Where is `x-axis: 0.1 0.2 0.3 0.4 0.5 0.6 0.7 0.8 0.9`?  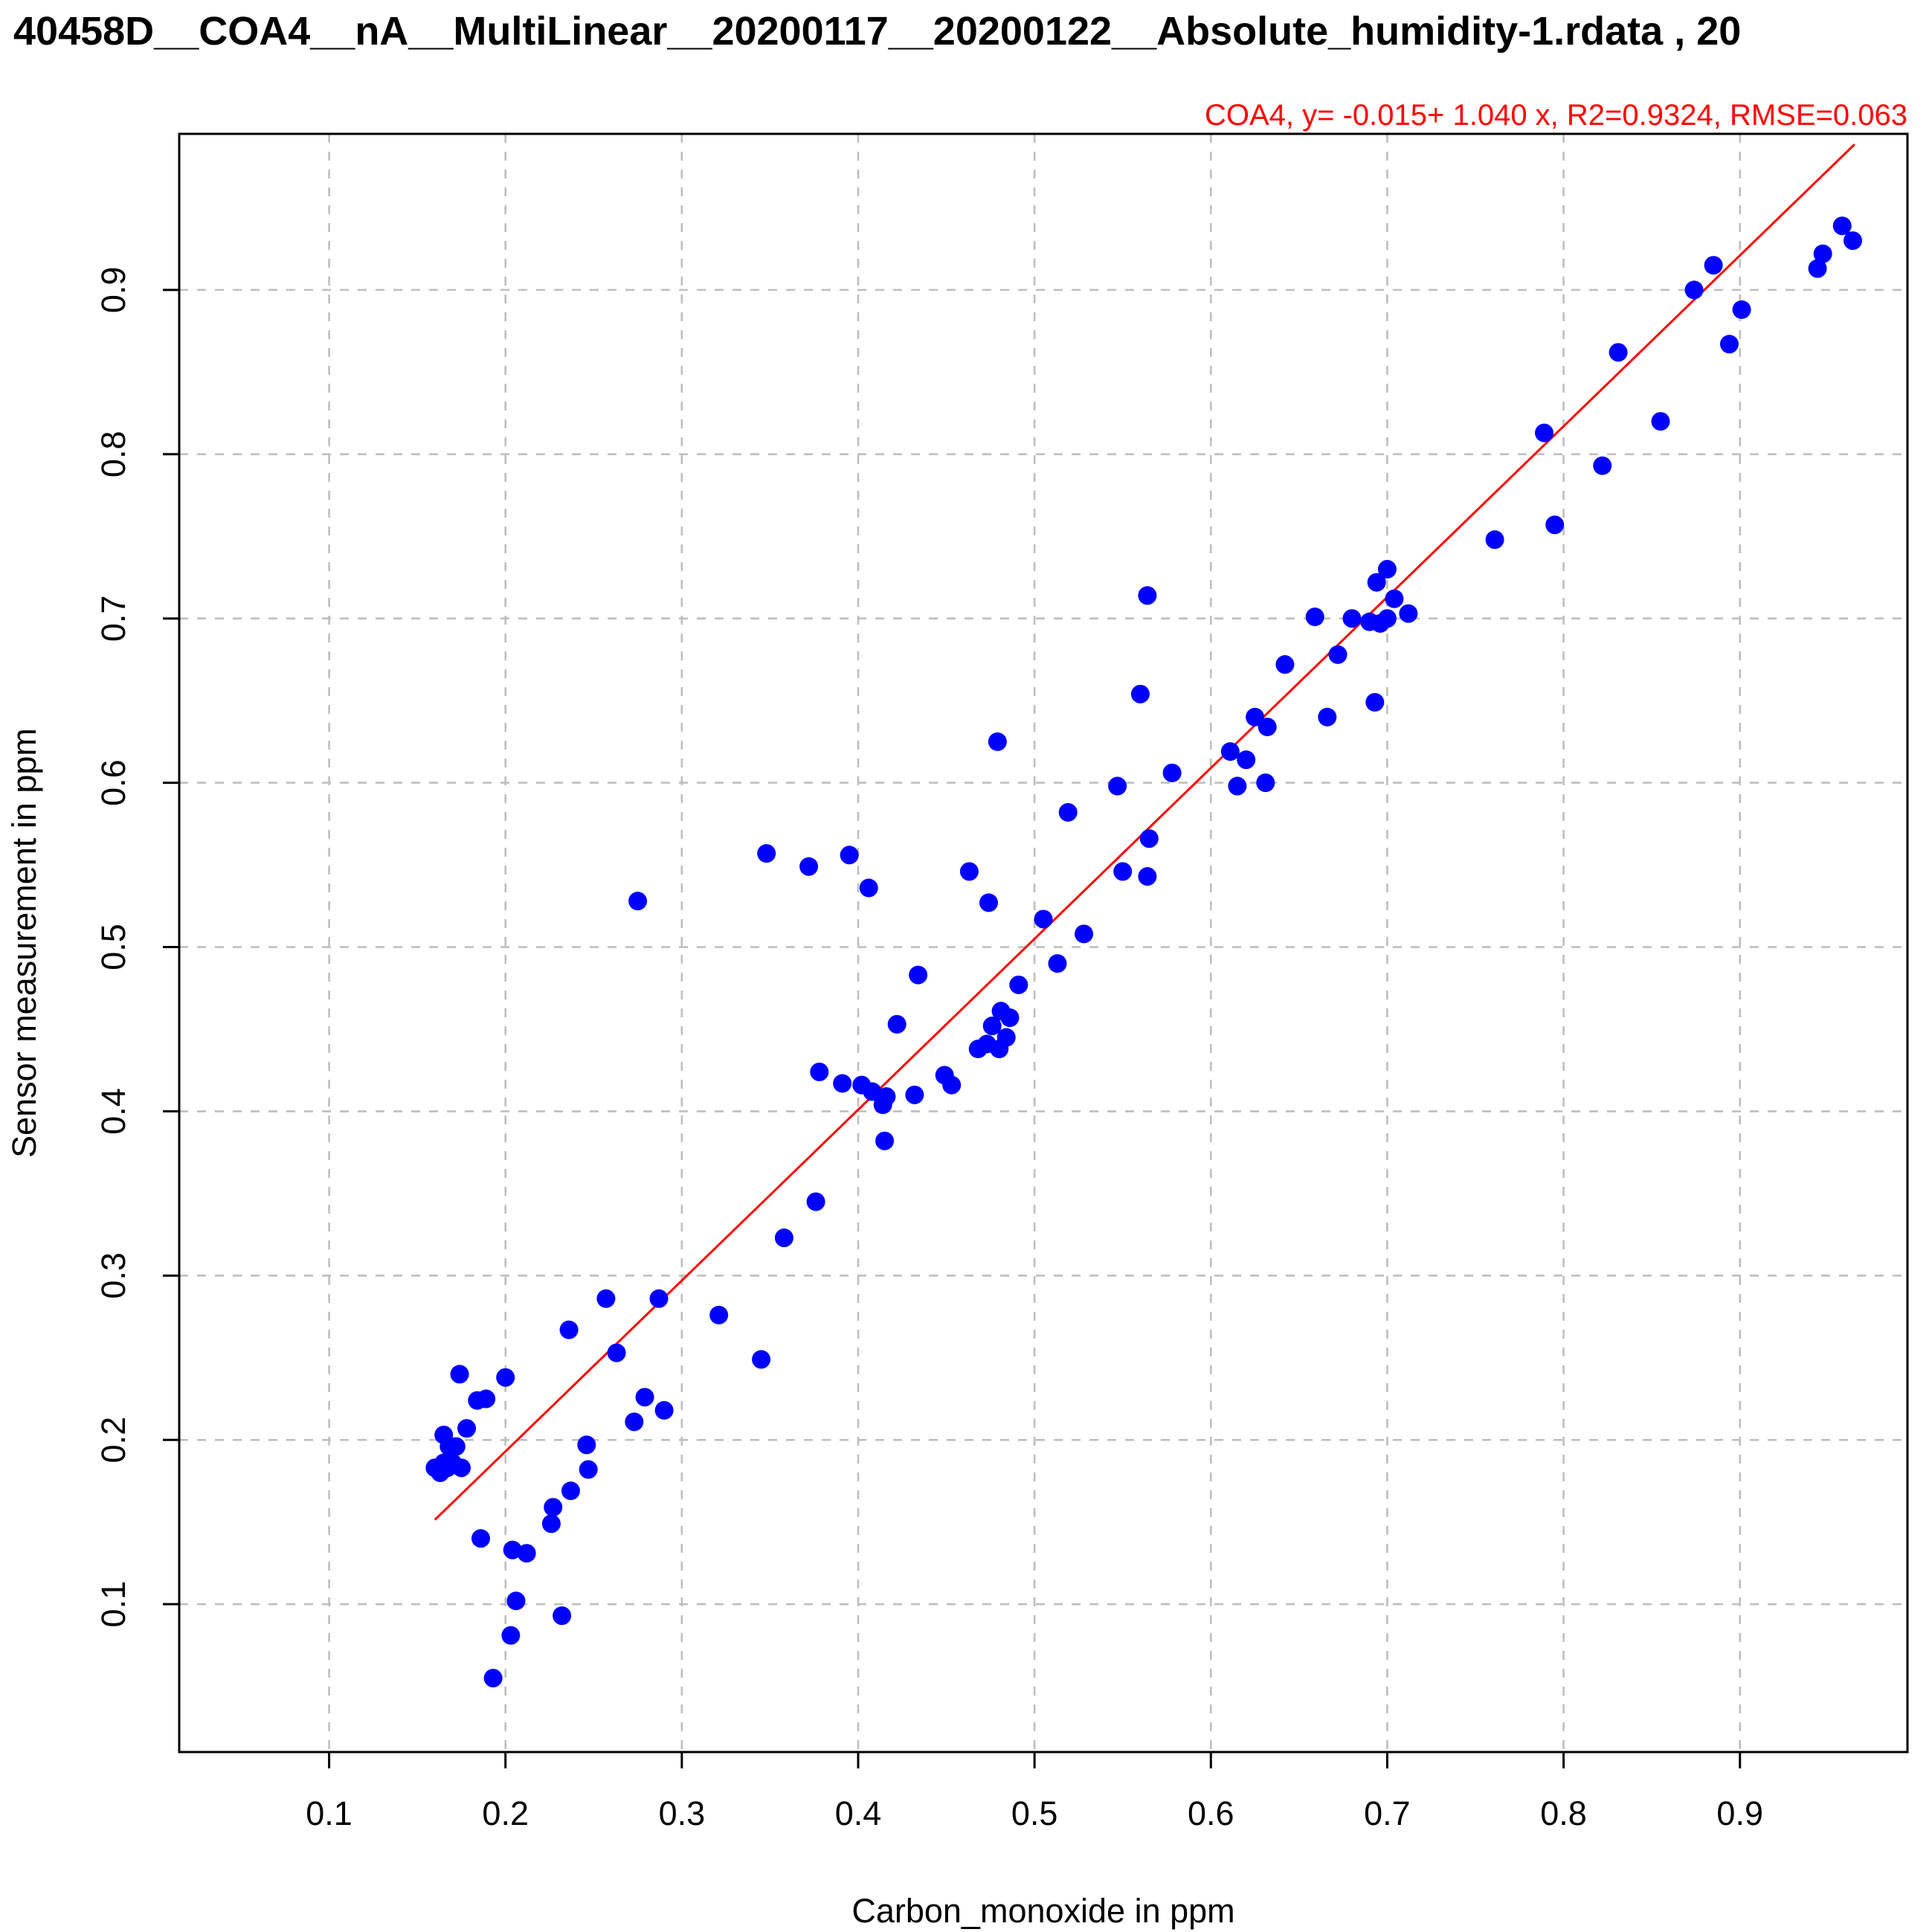 x-axis: 0.1 0.2 0.3 0.4 0.5 0.6 0.7 0.8 0.9 is located at coordinates (1034, 1792).